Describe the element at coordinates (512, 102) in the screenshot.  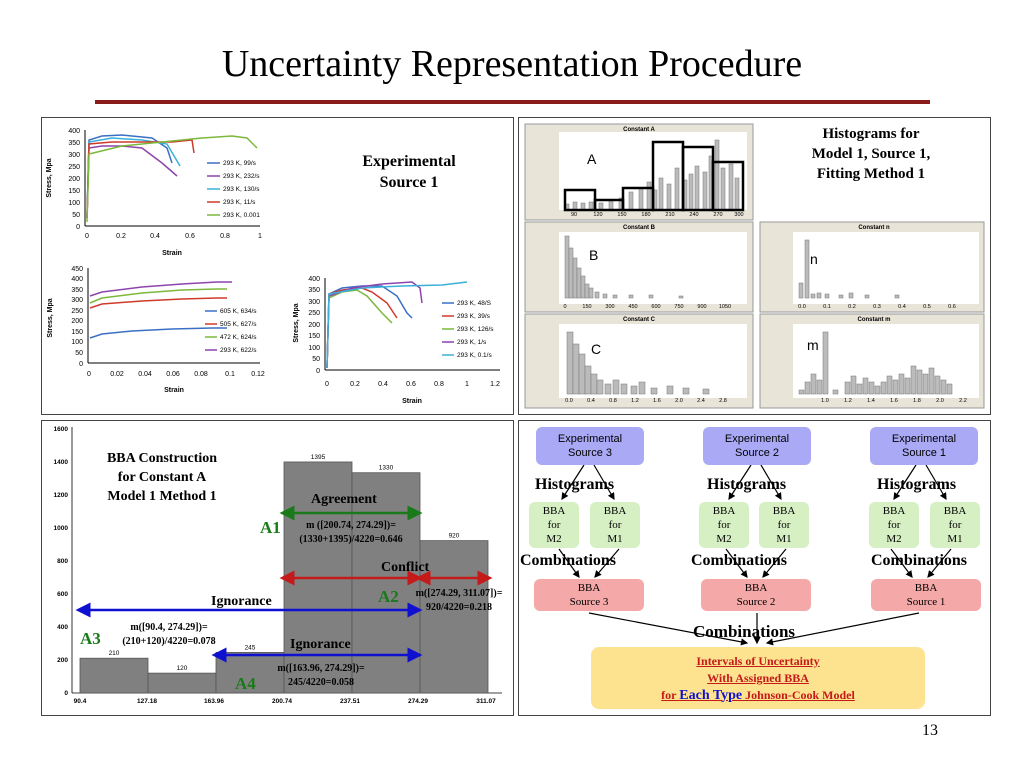
I see `title-underline` at that location.